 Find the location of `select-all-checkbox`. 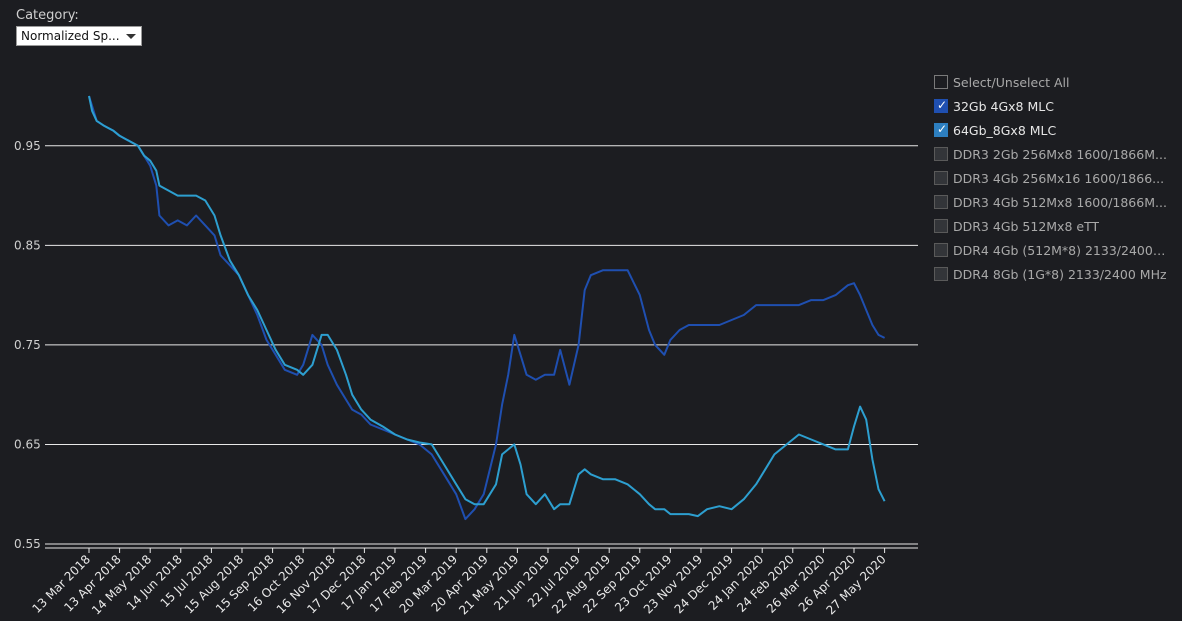

select-all-checkbox is located at coordinates (941, 82).